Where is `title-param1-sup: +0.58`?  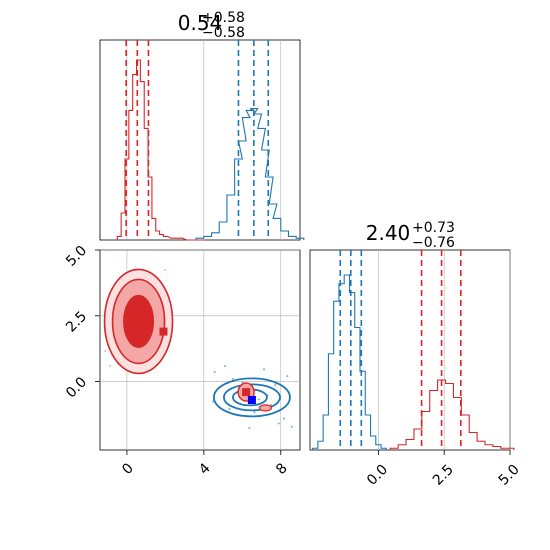 title-param1-sup: +0.58 is located at coordinates (223, 18).